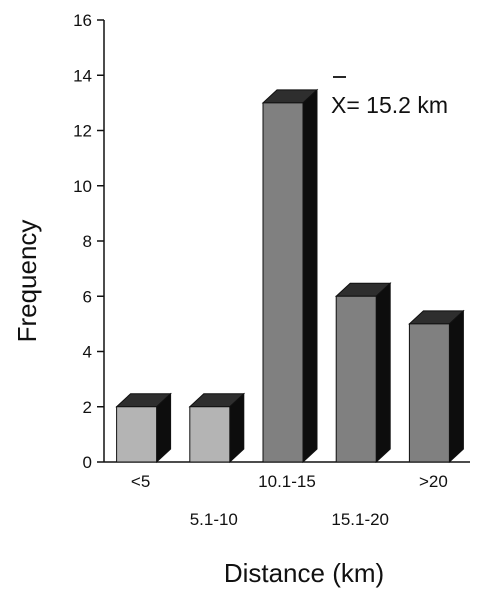 The image size is (477, 590). I want to click on y-tick-label: 12, so click(82, 131).